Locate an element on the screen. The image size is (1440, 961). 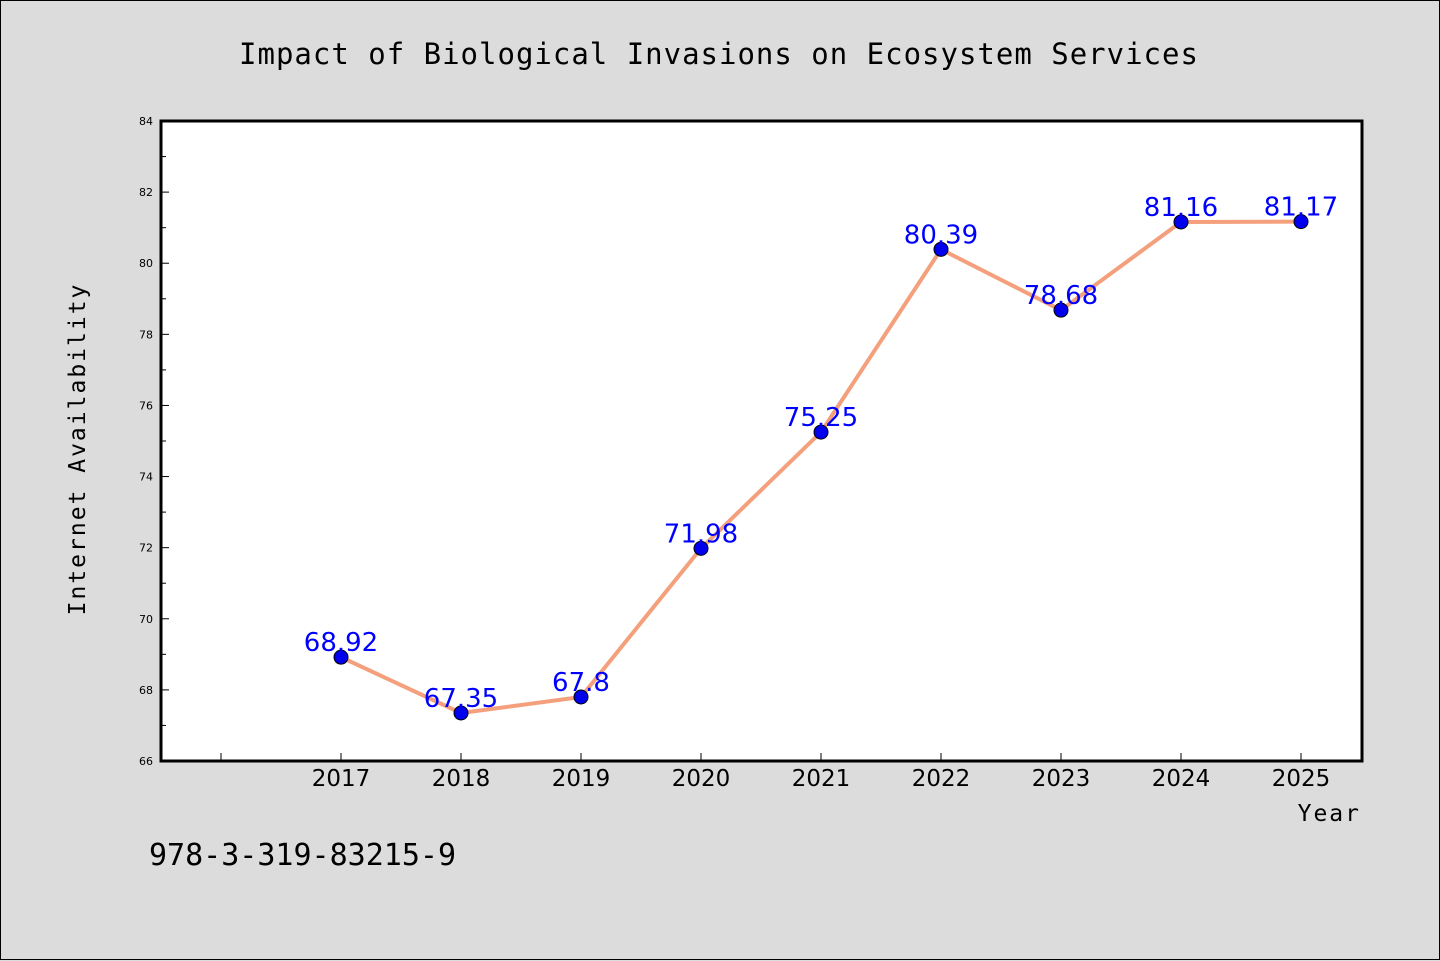
y-tick-label: 66 is located at coordinates (146, 761).